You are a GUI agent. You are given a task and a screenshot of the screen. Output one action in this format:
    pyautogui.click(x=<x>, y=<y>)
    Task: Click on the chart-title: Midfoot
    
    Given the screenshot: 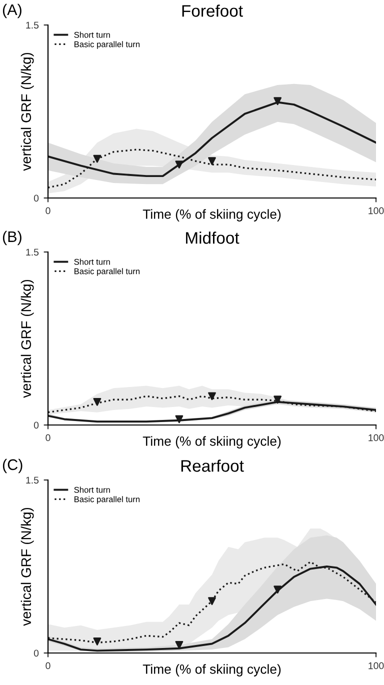 What is the action you would take?
    pyautogui.click(x=213, y=238)
    